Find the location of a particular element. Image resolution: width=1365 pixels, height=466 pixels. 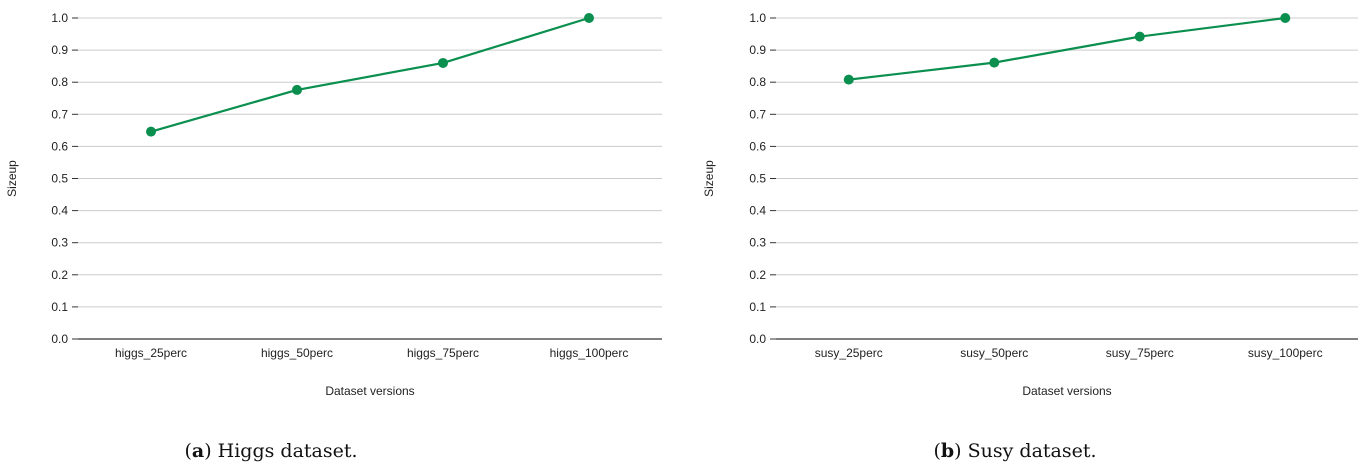

x-tick-label: higgs_50perc is located at coordinates (297, 353).